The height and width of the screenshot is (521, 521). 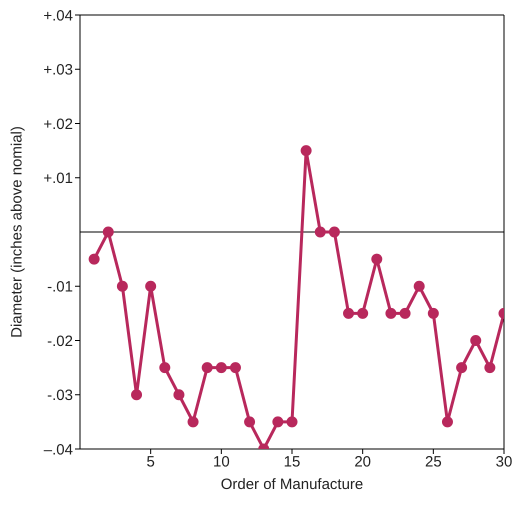 I want to click on x-tick-label: 10, so click(x=221, y=462).